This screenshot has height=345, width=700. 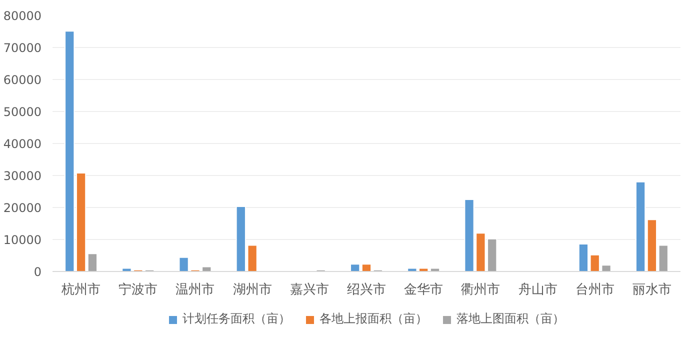 I want to click on legend-label: 各地上报面积（亩）, so click(x=374, y=319).